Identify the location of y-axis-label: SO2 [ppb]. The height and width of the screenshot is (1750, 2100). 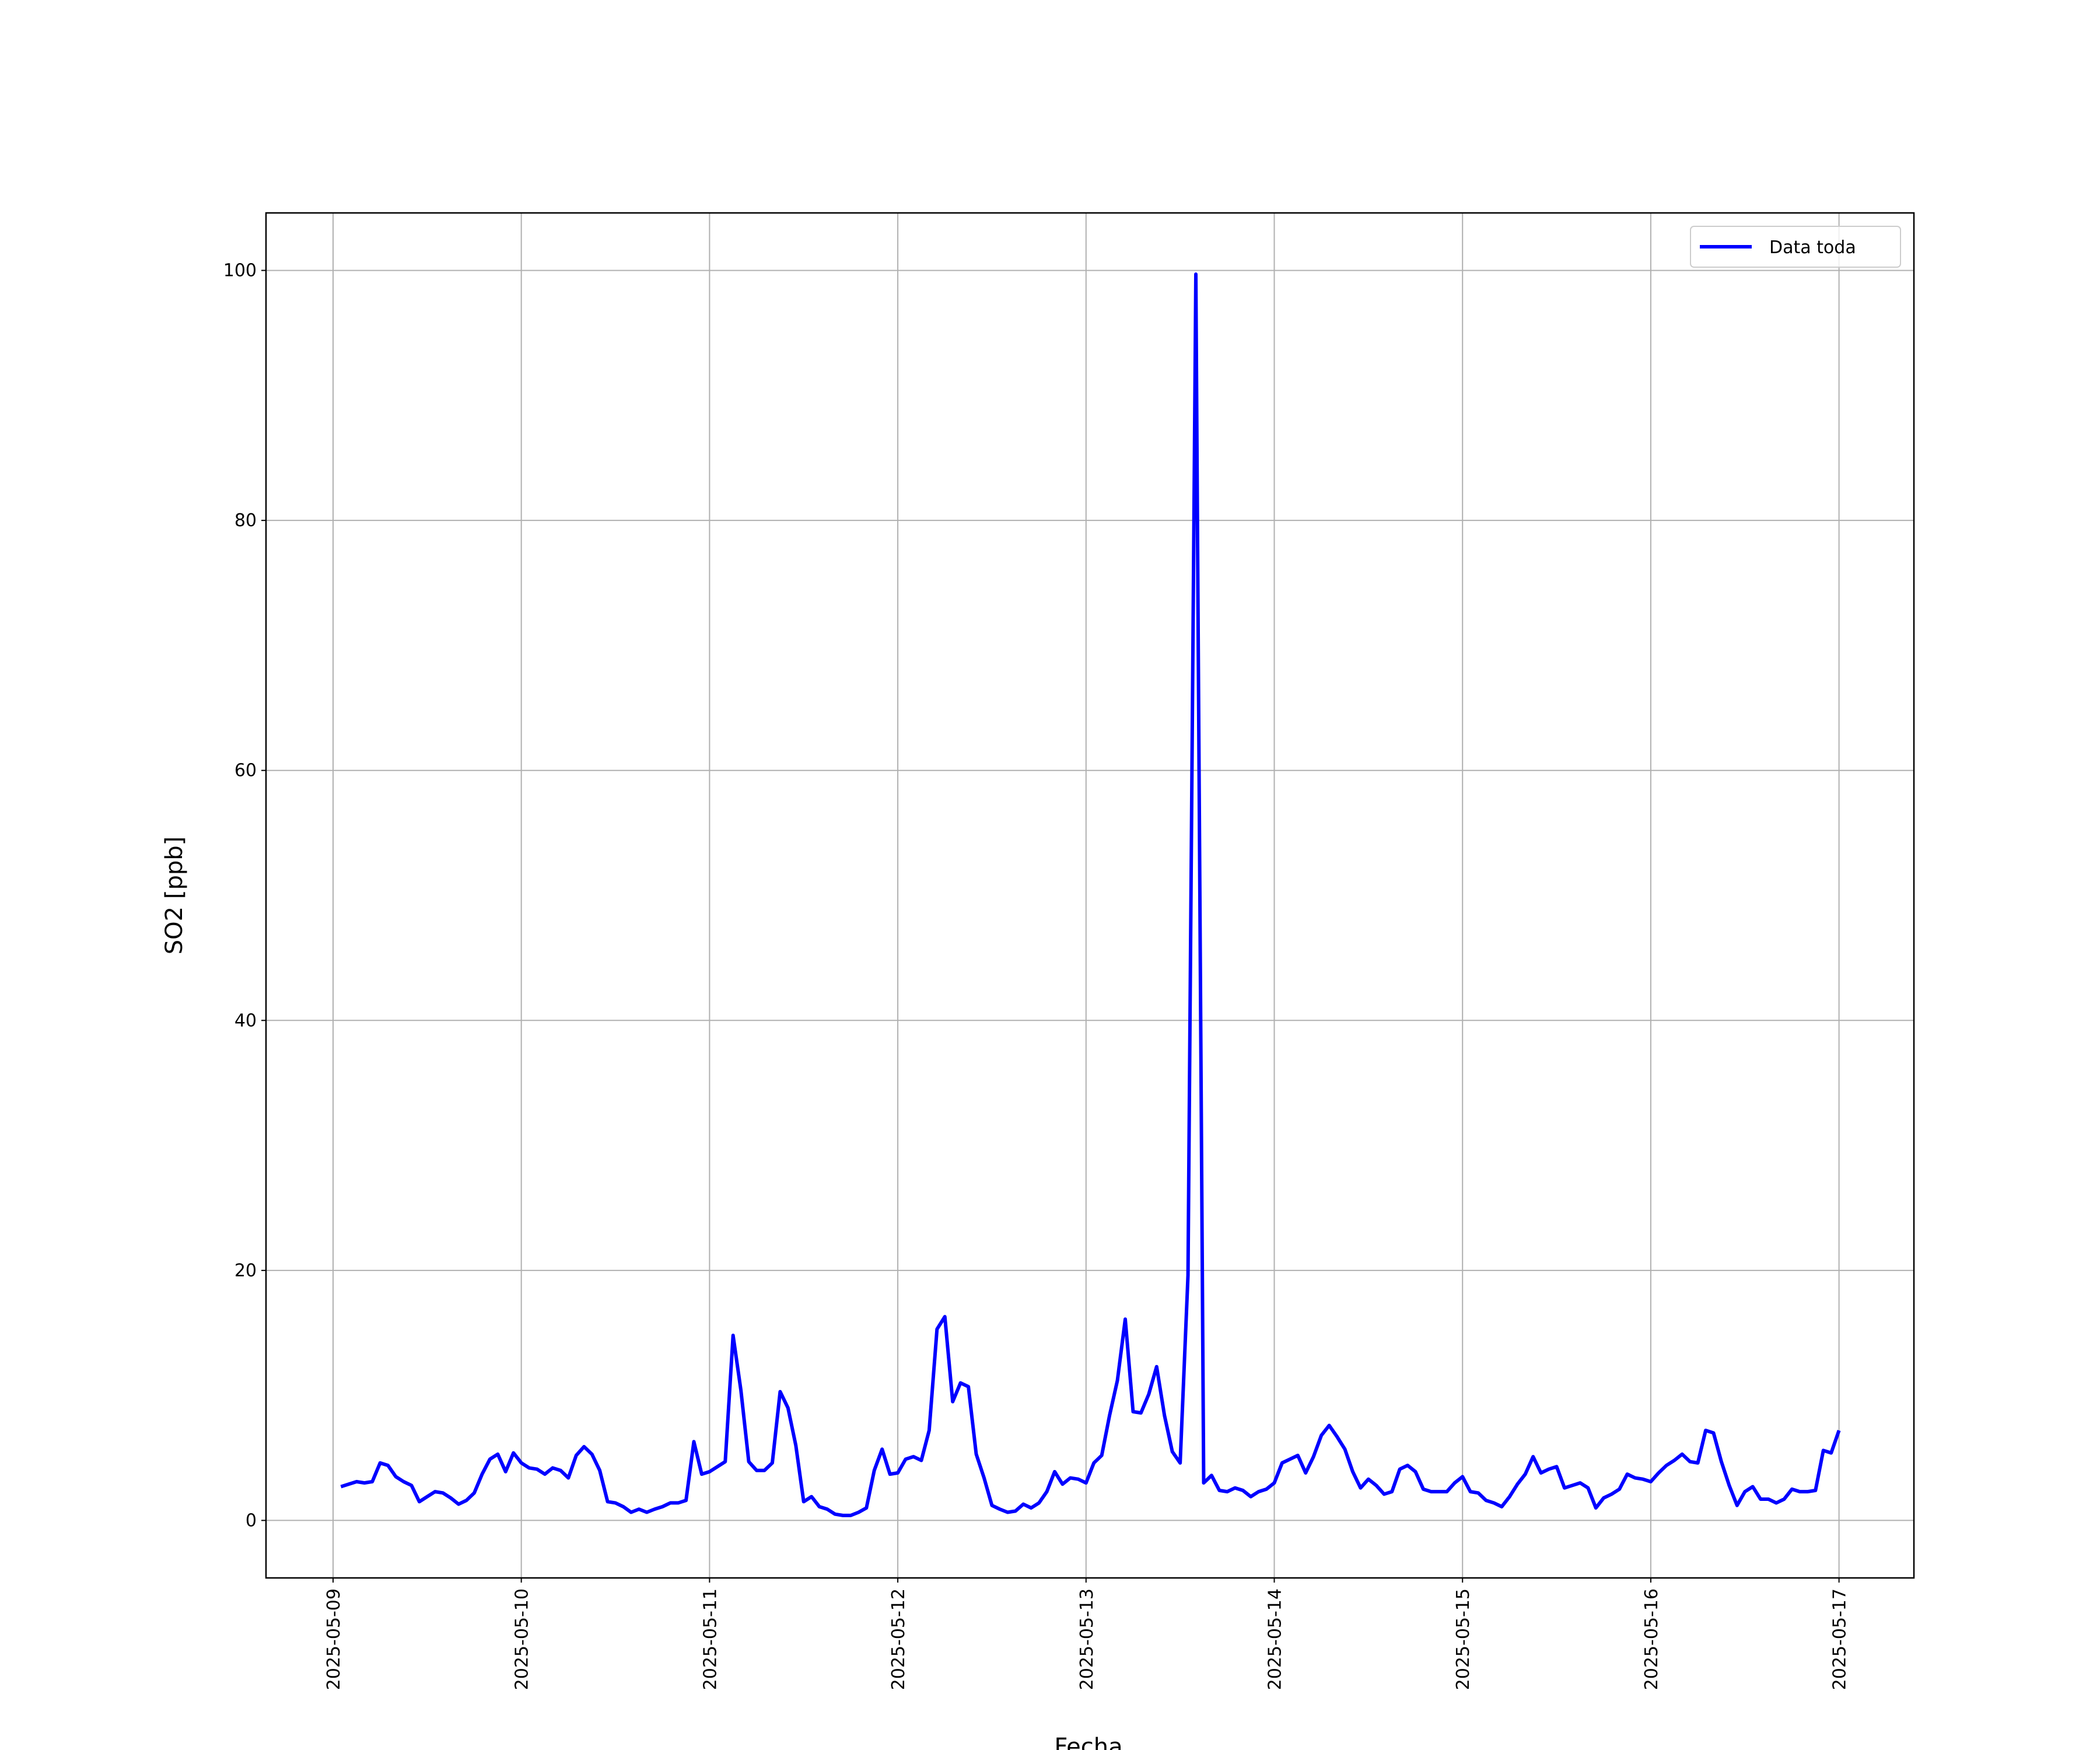
(174, 895).